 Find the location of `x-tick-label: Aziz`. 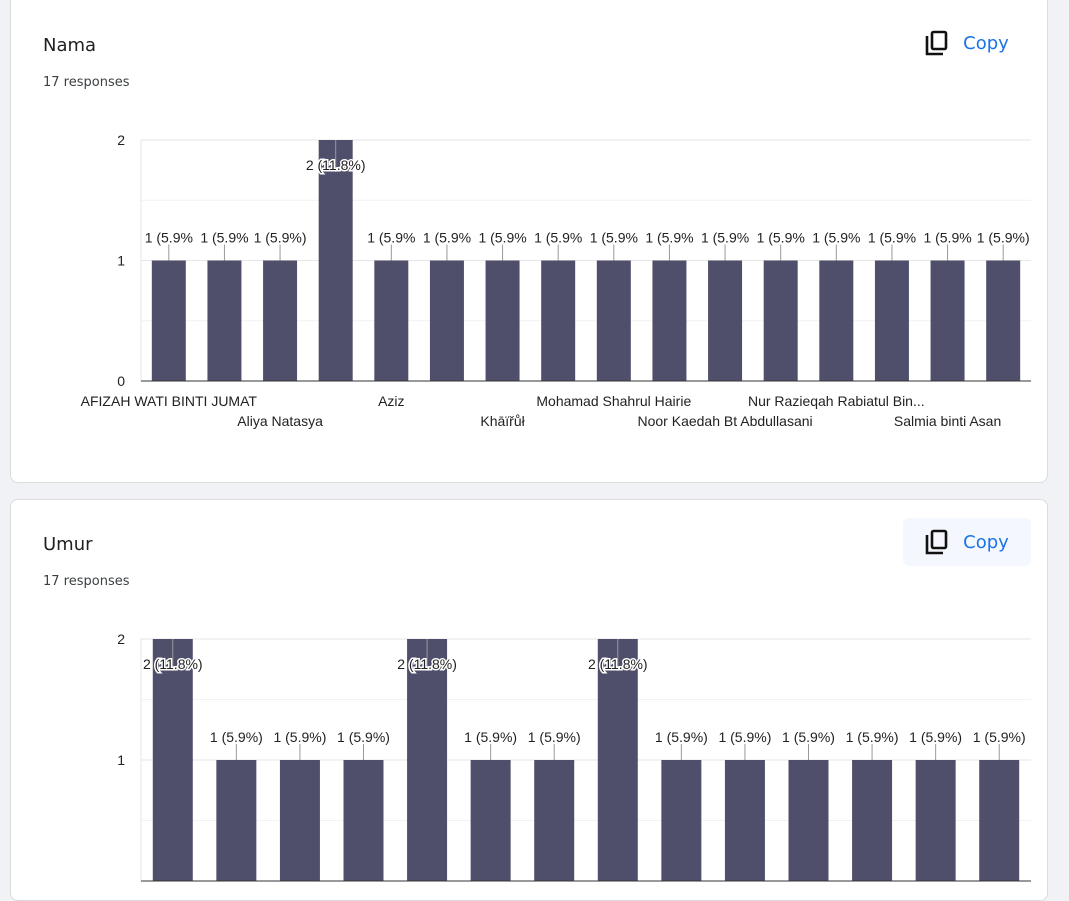

x-tick-label: Aziz is located at coordinates (391, 401).